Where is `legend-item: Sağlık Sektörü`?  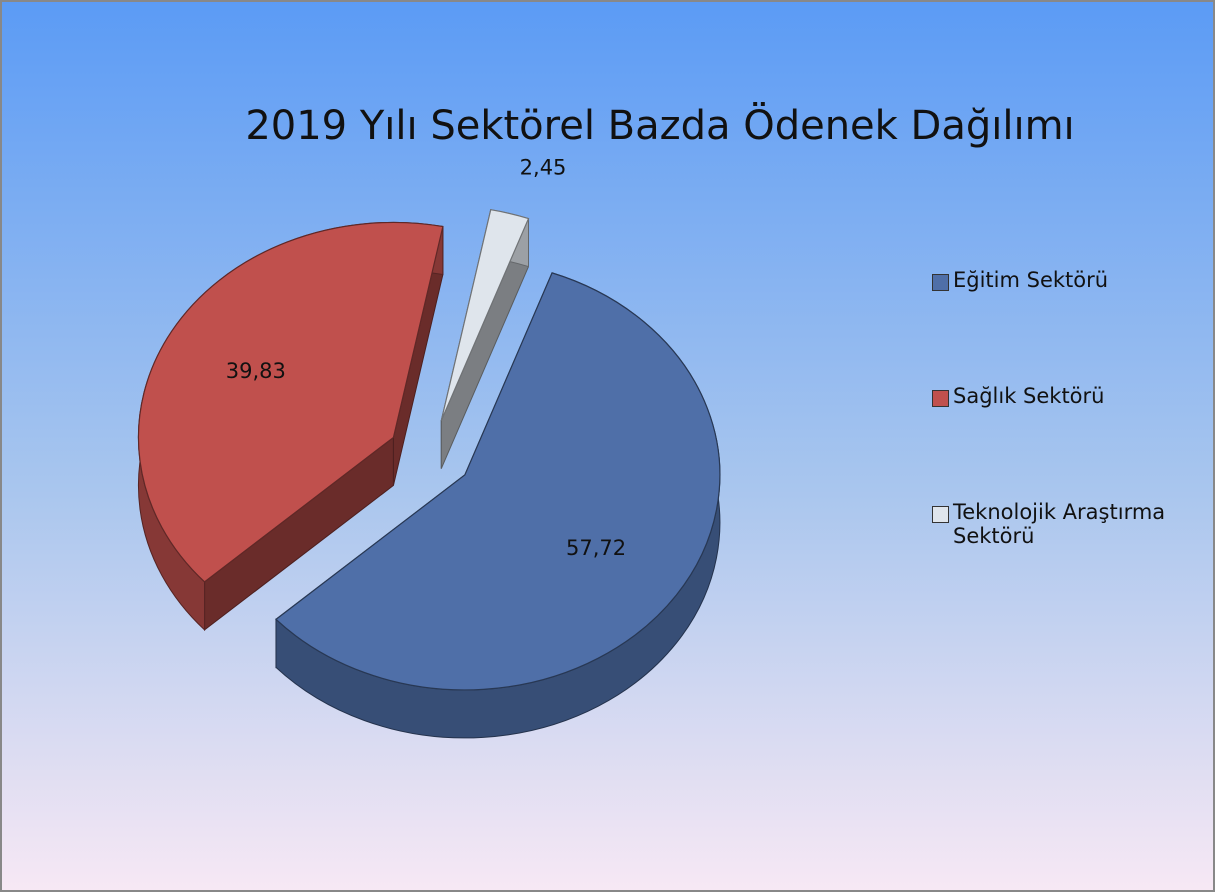
legend-item: Sağlık Sektörü is located at coordinates (1057, 396).